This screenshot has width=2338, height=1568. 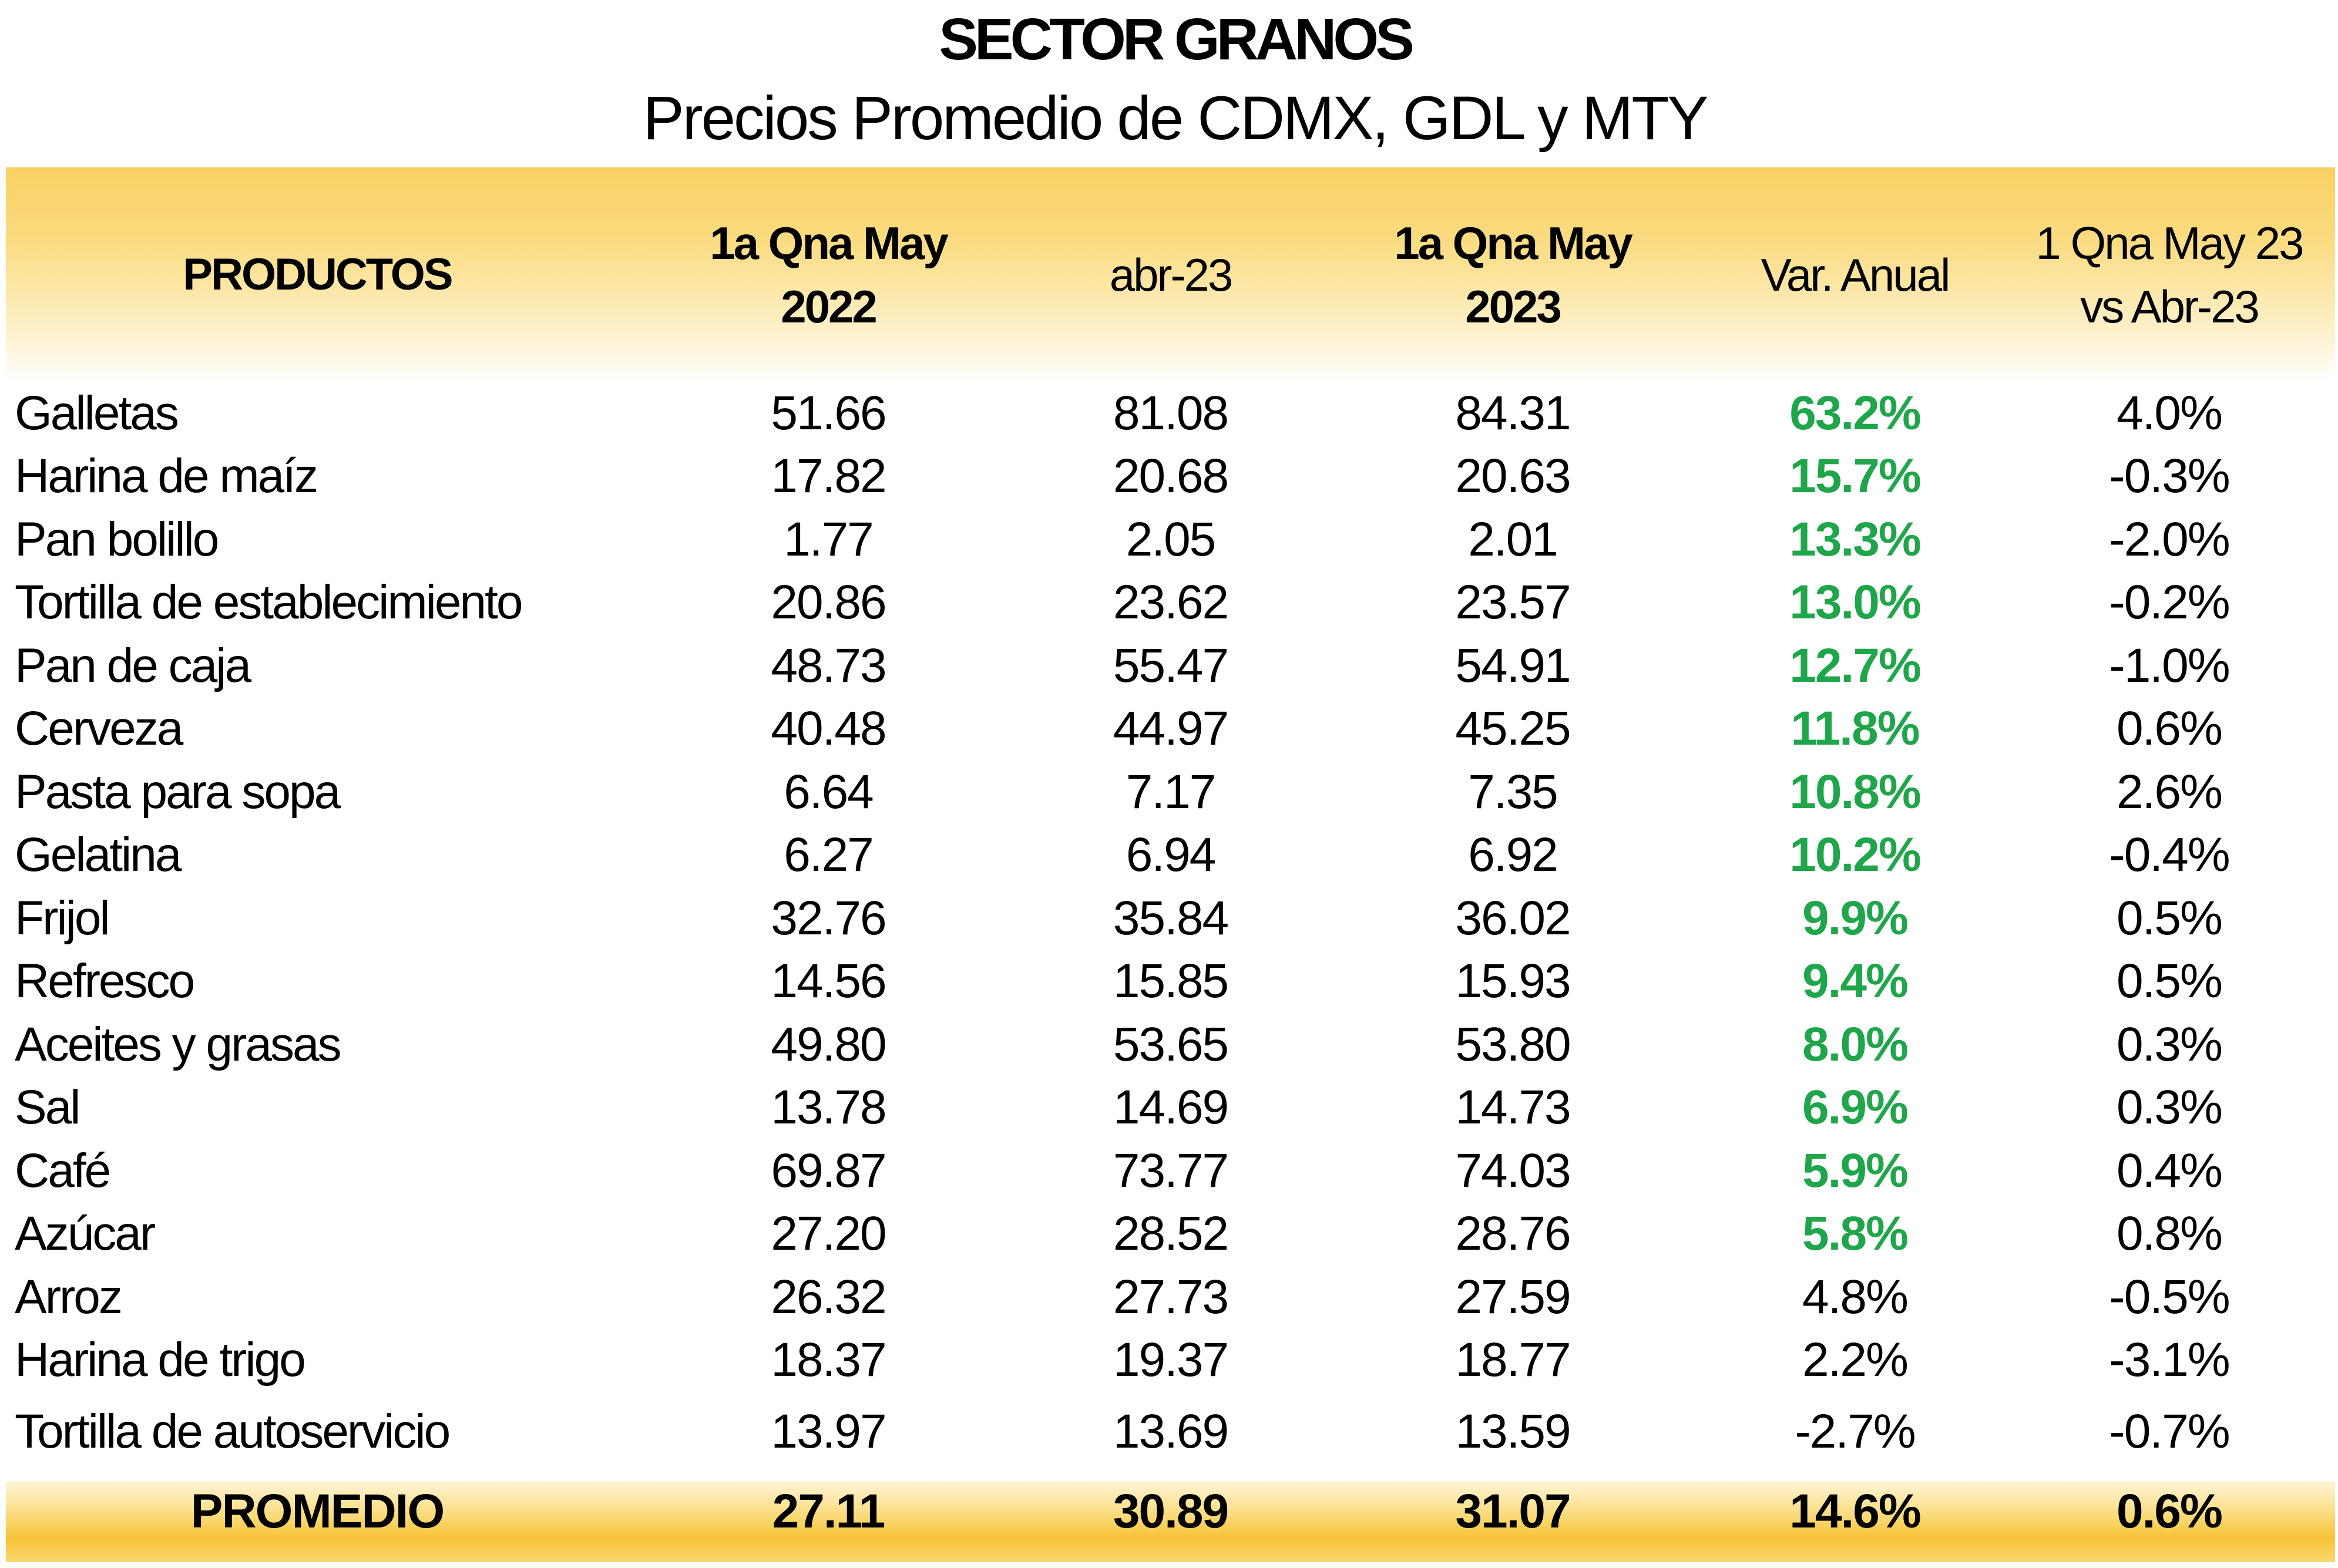 What do you see at coordinates (1171, 1044) in the screenshot?
I see `price-abr23: 53.65` at bounding box center [1171, 1044].